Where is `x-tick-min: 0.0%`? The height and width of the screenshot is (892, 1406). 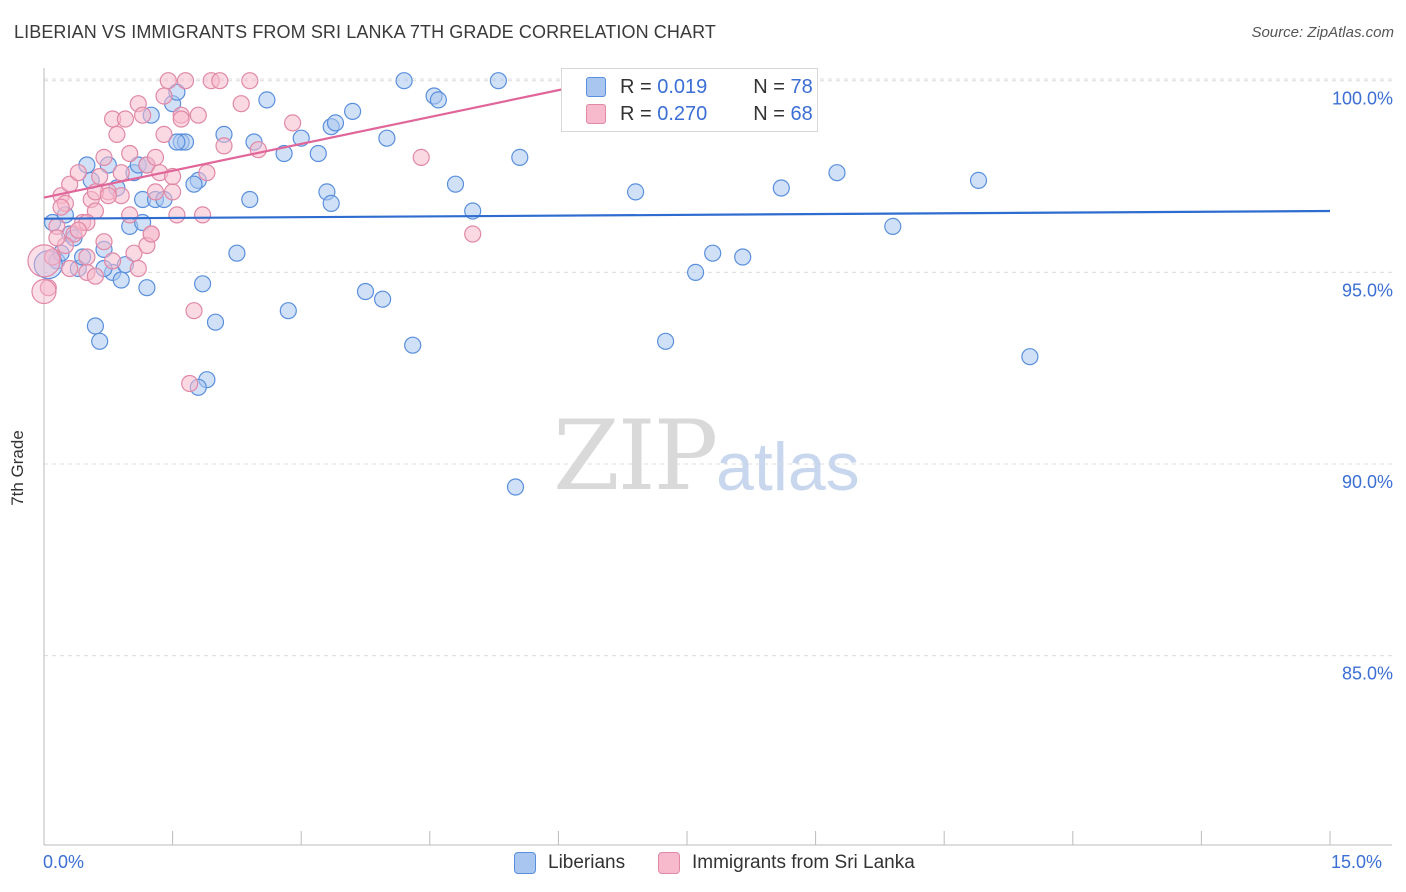
x-tick-min: 0.0% is located at coordinates (64, 862).